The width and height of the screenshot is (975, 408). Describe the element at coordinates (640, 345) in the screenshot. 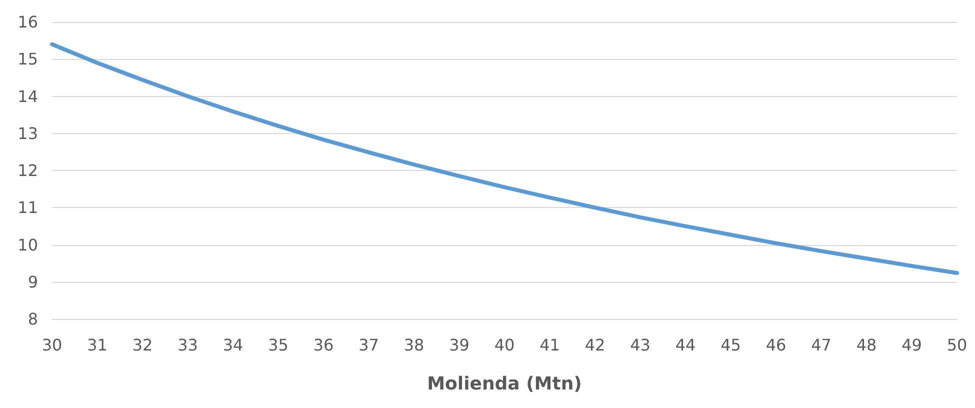

I see `x-tick-label: 43` at that location.